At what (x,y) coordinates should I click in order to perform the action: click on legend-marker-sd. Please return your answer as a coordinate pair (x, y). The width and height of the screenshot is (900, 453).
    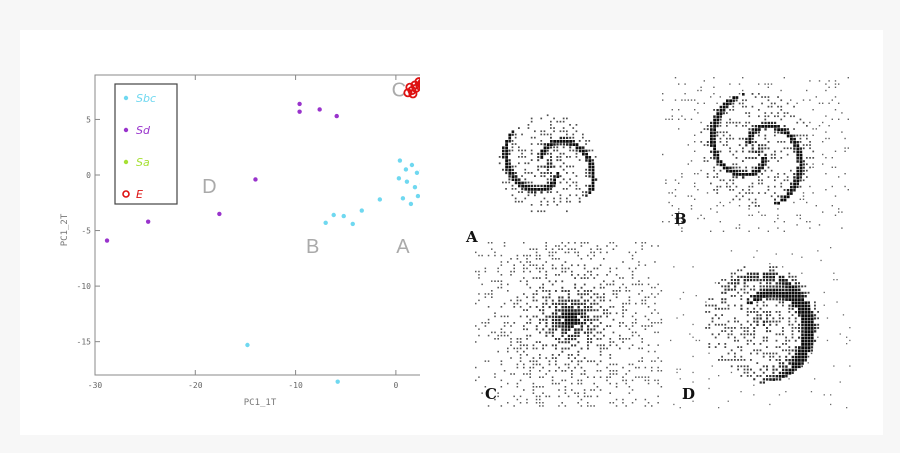
    Looking at the image, I should click on (126, 130).